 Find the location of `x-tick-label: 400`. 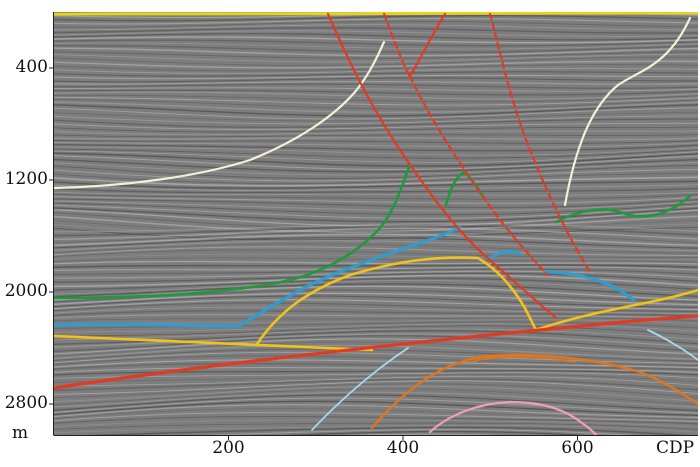

x-tick-label: 400 is located at coordinates (403, 448).